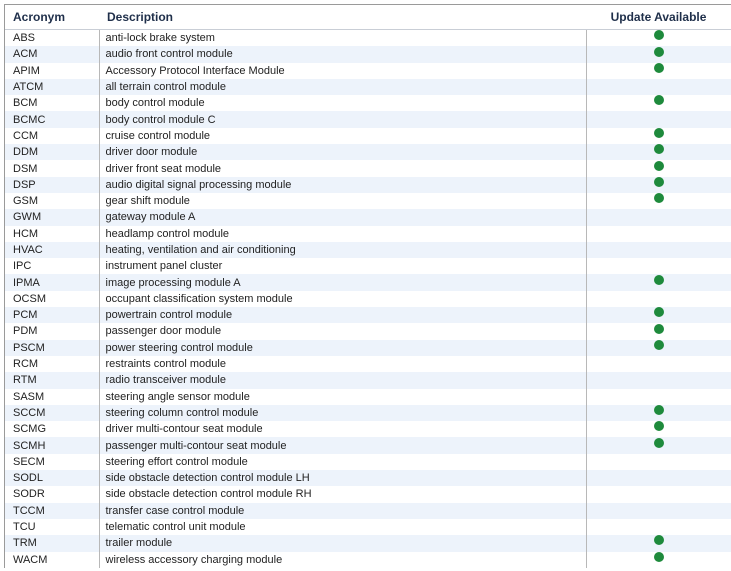 The height and width of the screenshot is (571, 731). What do you see at coordinates (52, 54) in the screenshot?
I see `acronym-cell: ACM` at bounding box center [52, 54].